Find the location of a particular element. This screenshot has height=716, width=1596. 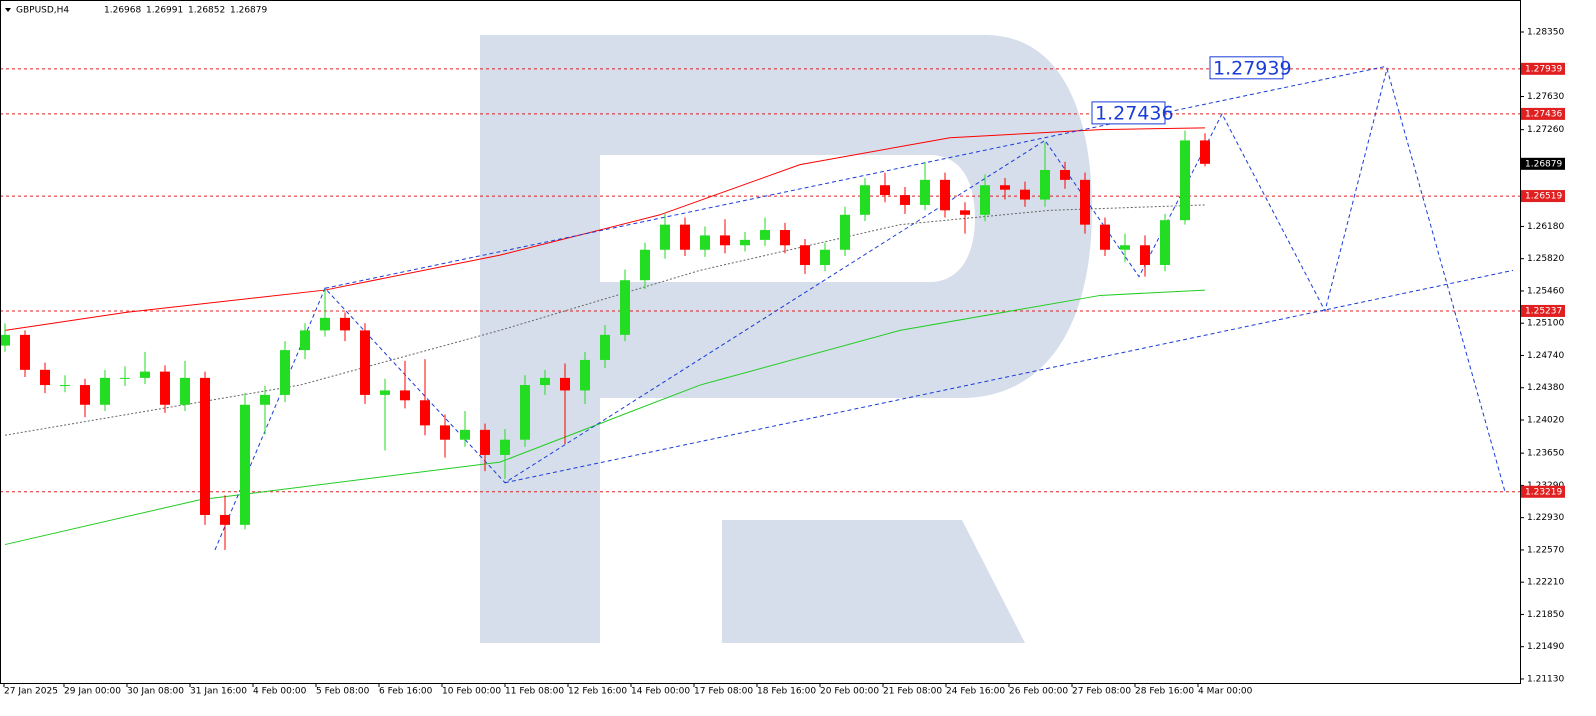

trend-line is located at coordinates (1350, 279).